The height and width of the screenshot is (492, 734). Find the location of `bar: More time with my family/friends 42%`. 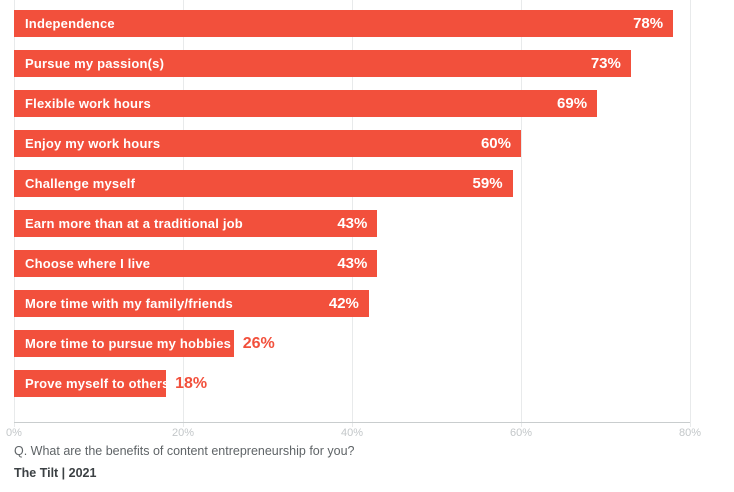

bar: More time with my family/friends 42% is located at coordinates (191, 303).